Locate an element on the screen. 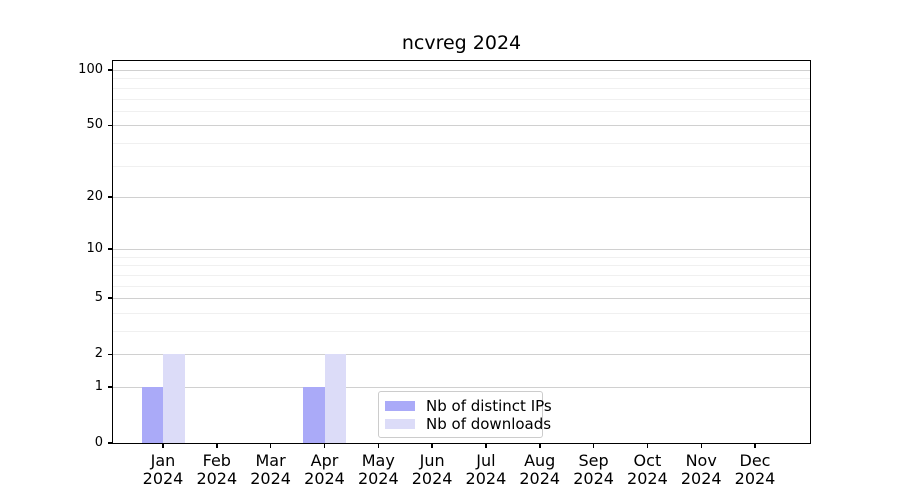 The width and height of the screenshot is (900, 500). legend-swatch-nb-of-downloads is located at coordinates (400, 424).